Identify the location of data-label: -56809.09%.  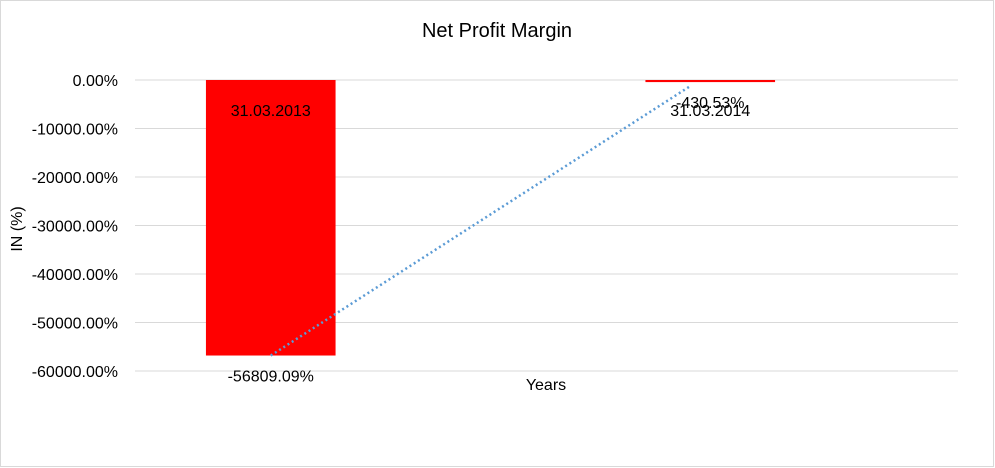
(271, 377).